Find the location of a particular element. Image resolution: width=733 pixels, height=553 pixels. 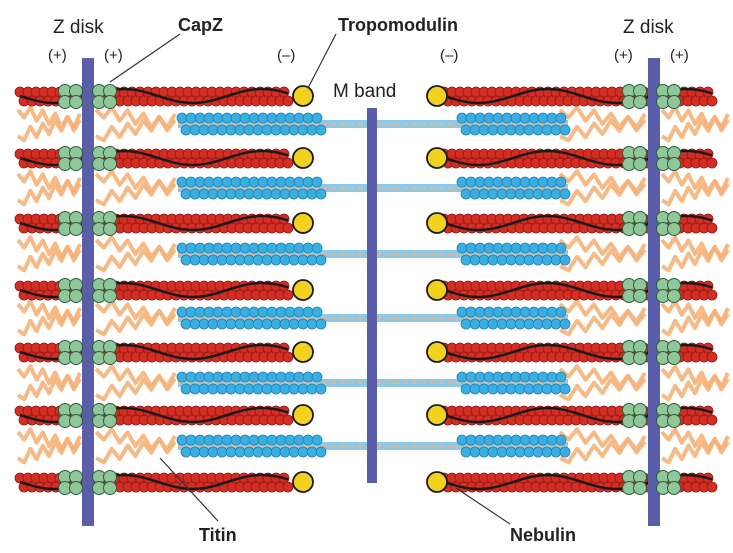

plus-end-label: (+) is located at coordinates (57, 55).